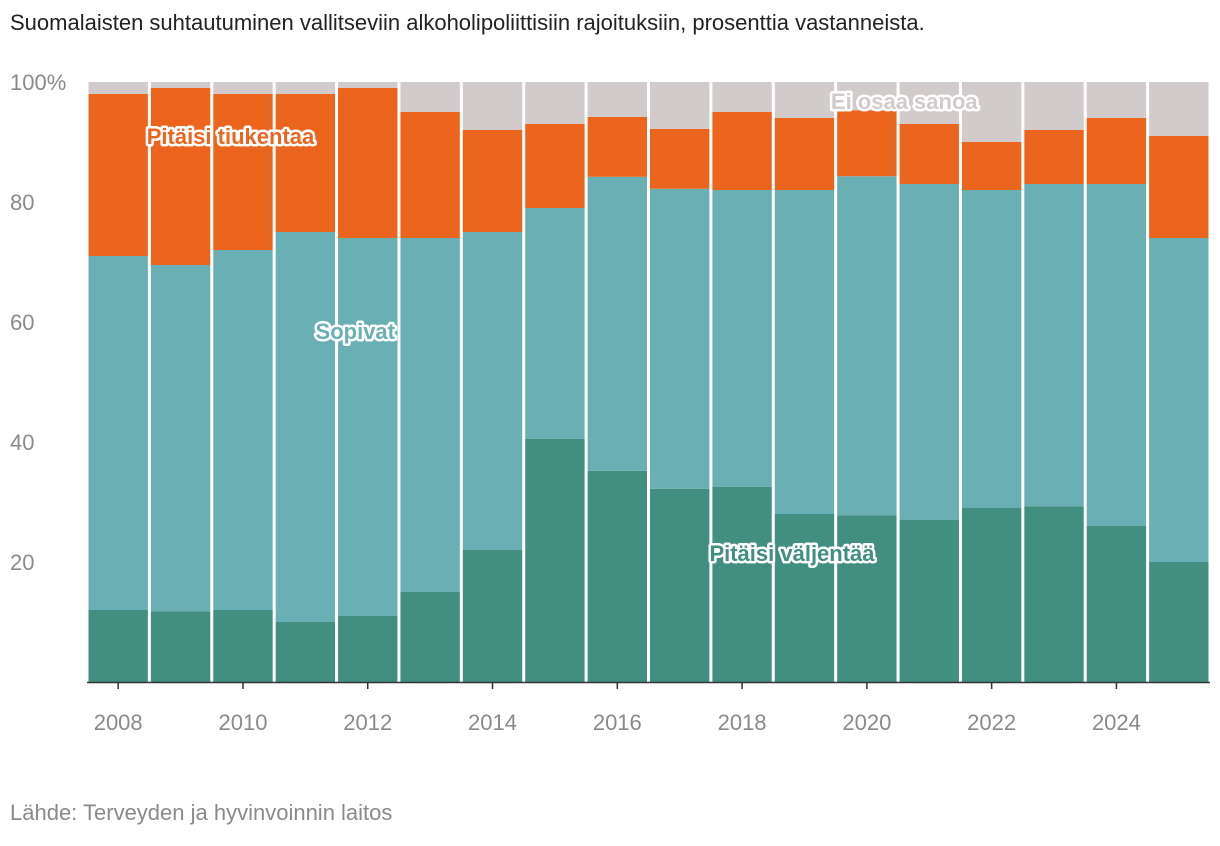  Describe the element at coordinates (555, 103) in the screenshot. I see `bar-ei-osaa-sanoa-2015` at that location.